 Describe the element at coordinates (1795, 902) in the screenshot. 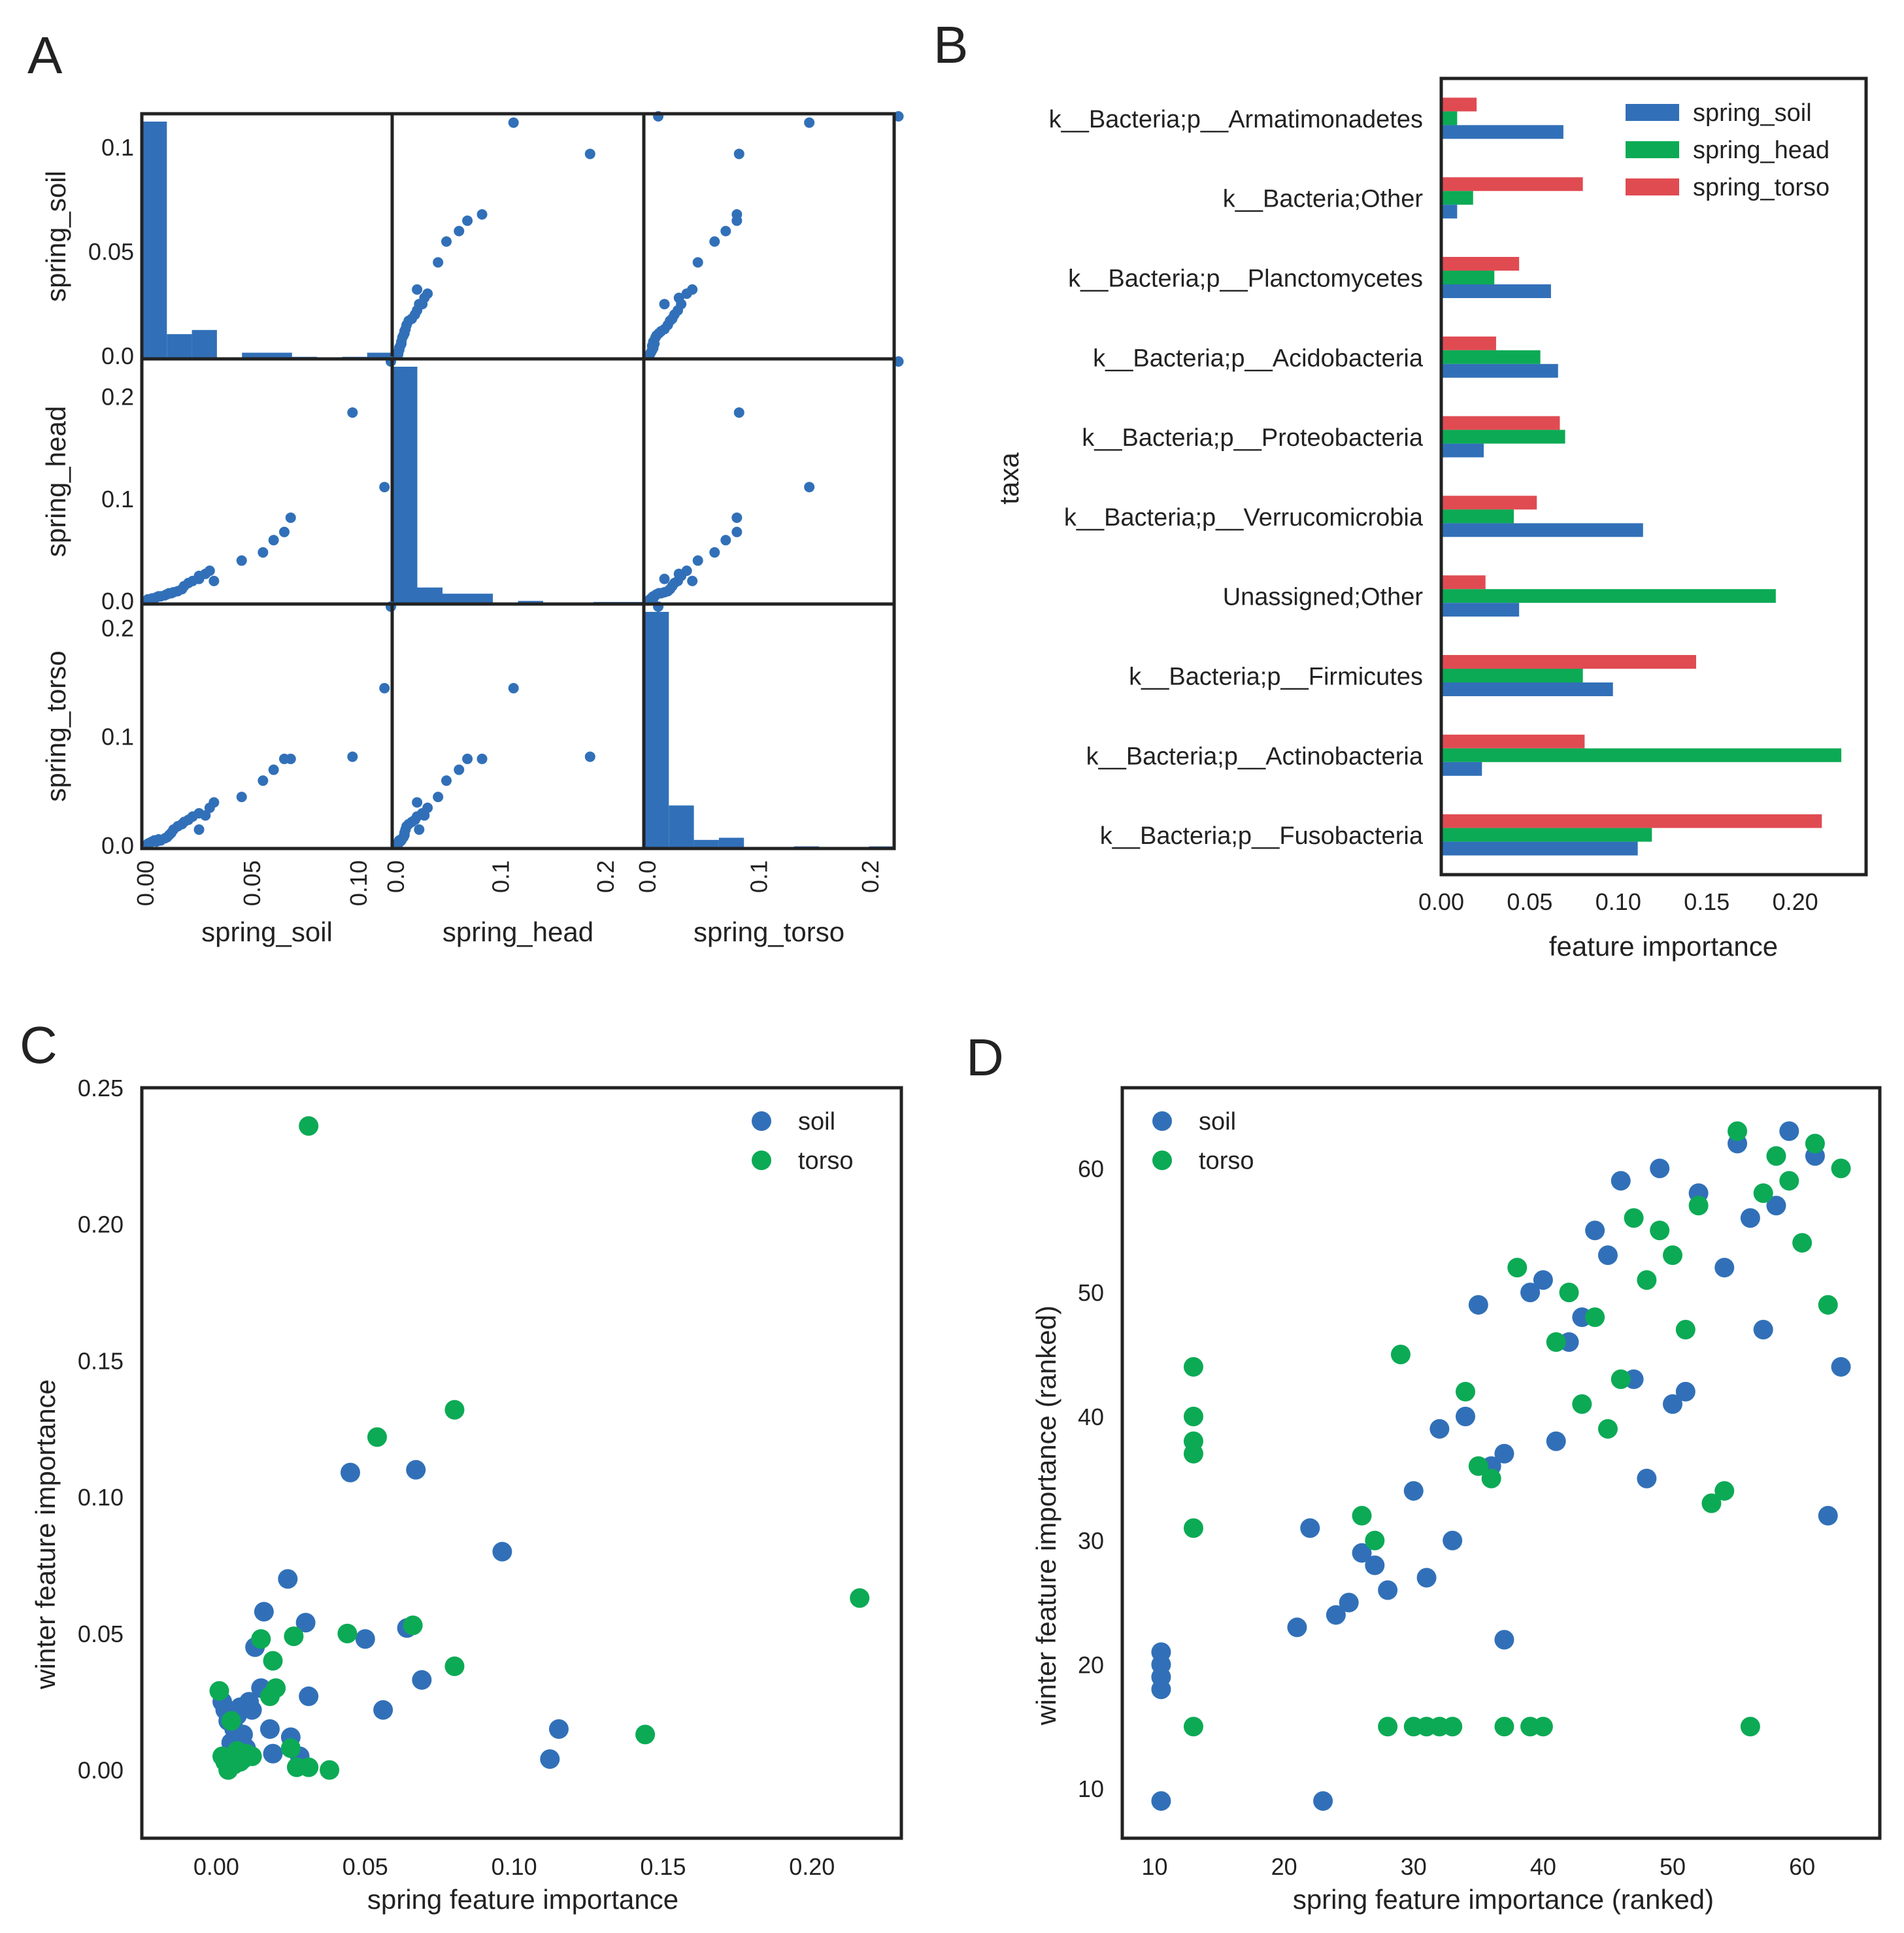

I see `bar-xtick: 0.20` at that location.